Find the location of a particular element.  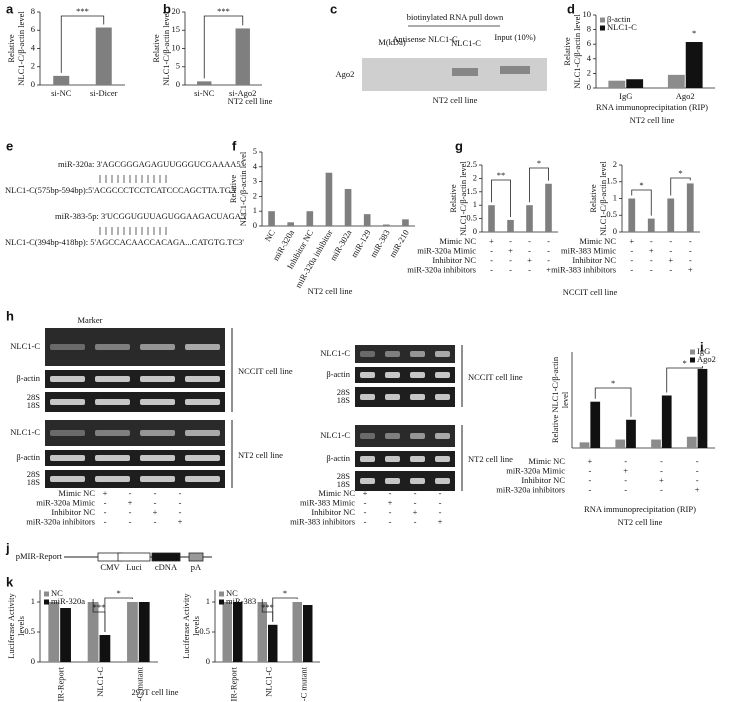

significance: *** is located at coordinates (267, 607).